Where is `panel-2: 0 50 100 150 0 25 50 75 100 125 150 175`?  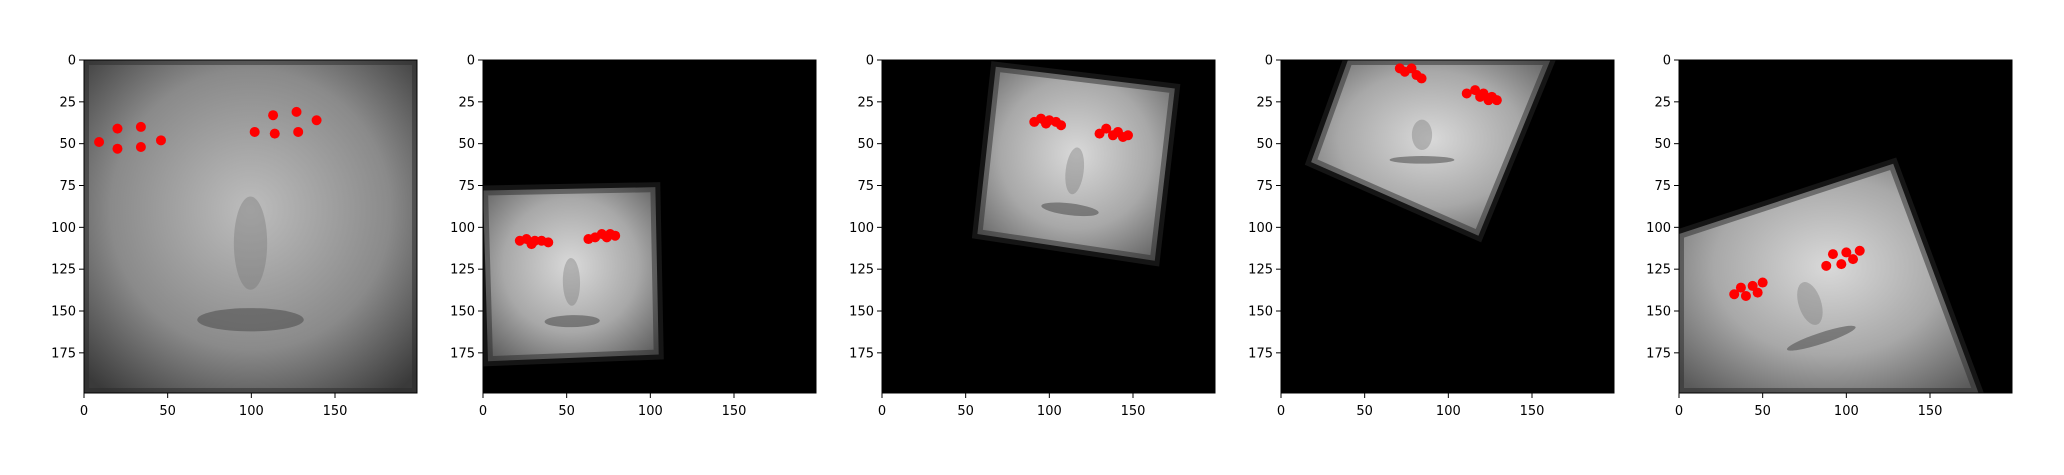 panel-2: 0 50 100 150 0 25 50 75 100 125 150 175 is located at coordinates (633, 236).